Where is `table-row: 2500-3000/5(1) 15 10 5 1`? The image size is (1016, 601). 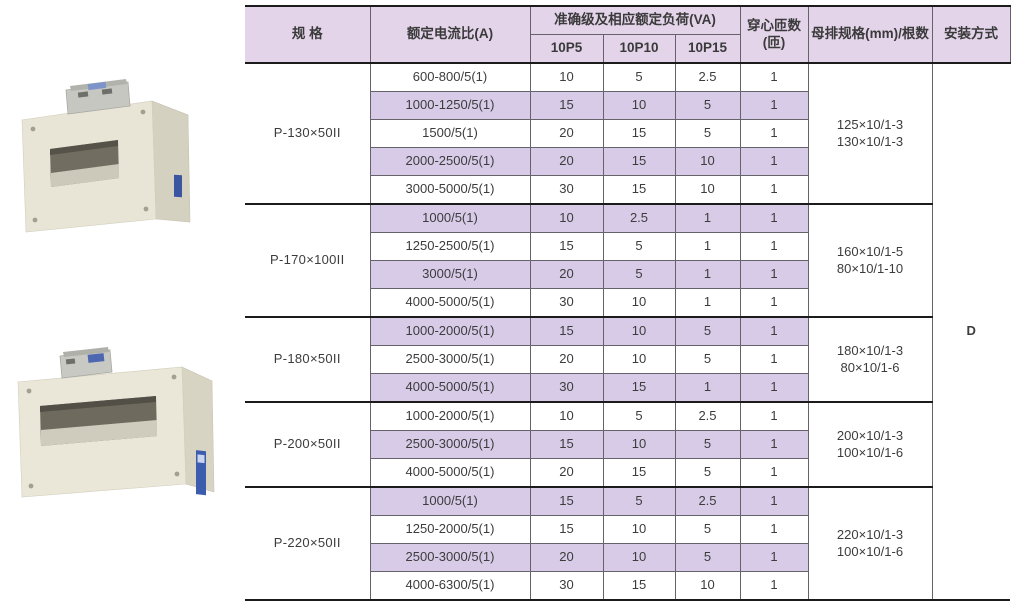
table-row: 2500-3000/5(1) 15 10 5 1 is located at coordinates (627, 444).